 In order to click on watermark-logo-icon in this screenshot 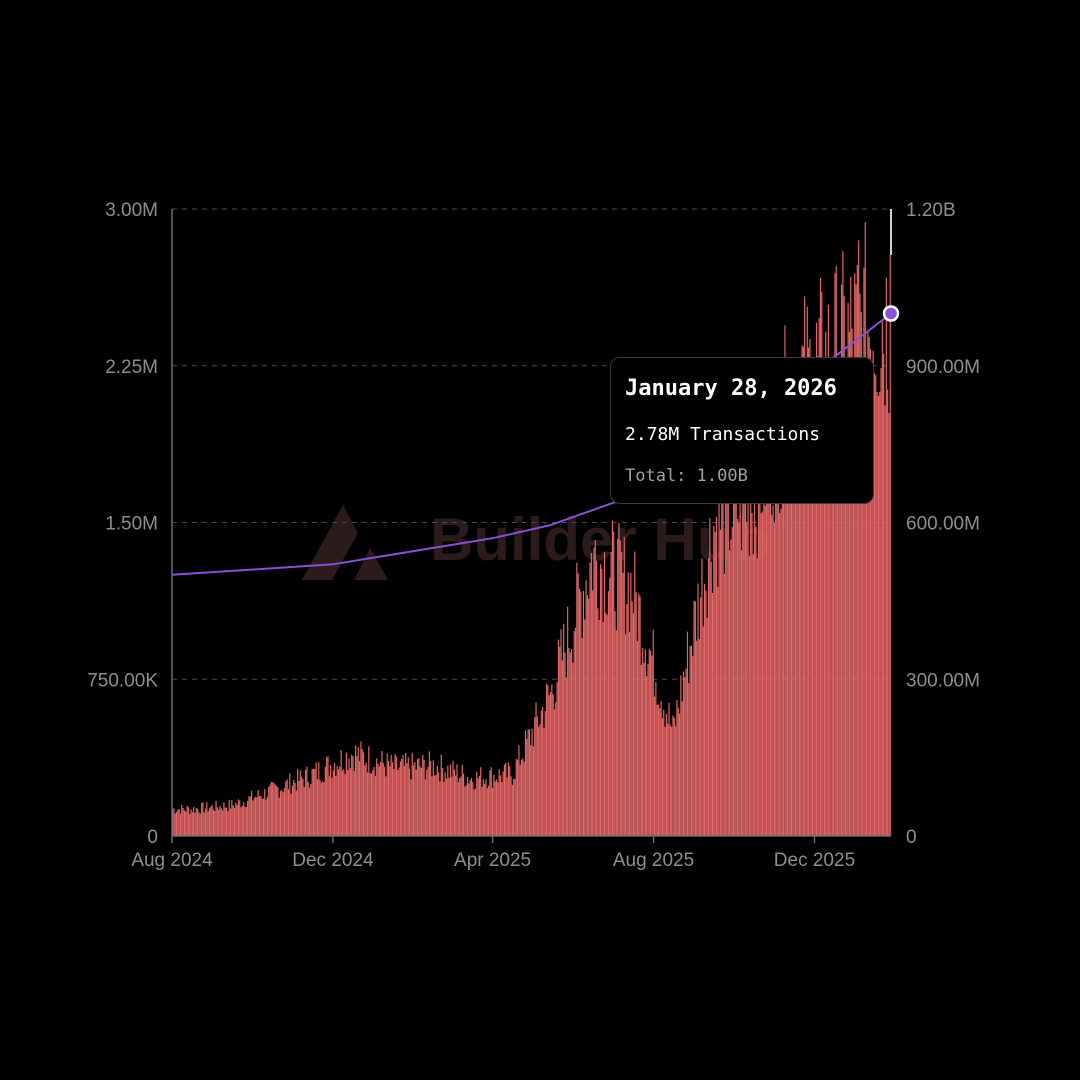, I will do `click(330, 542)`.